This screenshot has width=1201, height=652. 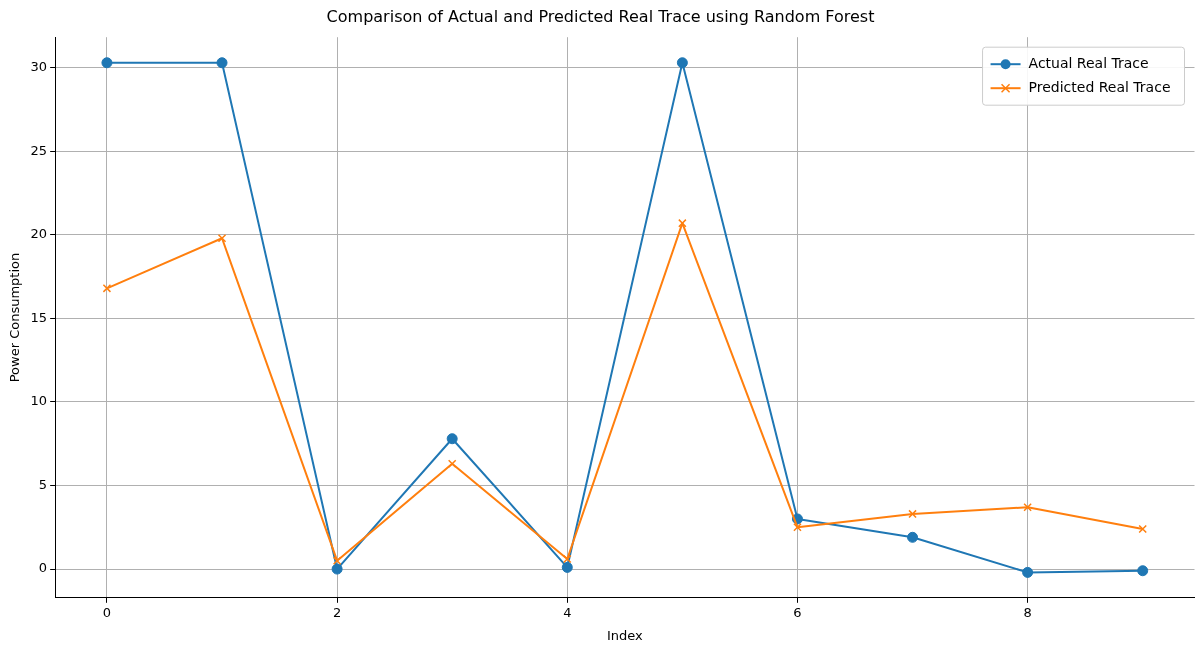 What do you see at coordinates (625, 635) in the screenshot?
I see `x-axis-title: Index` at bounding box center [625, 635].